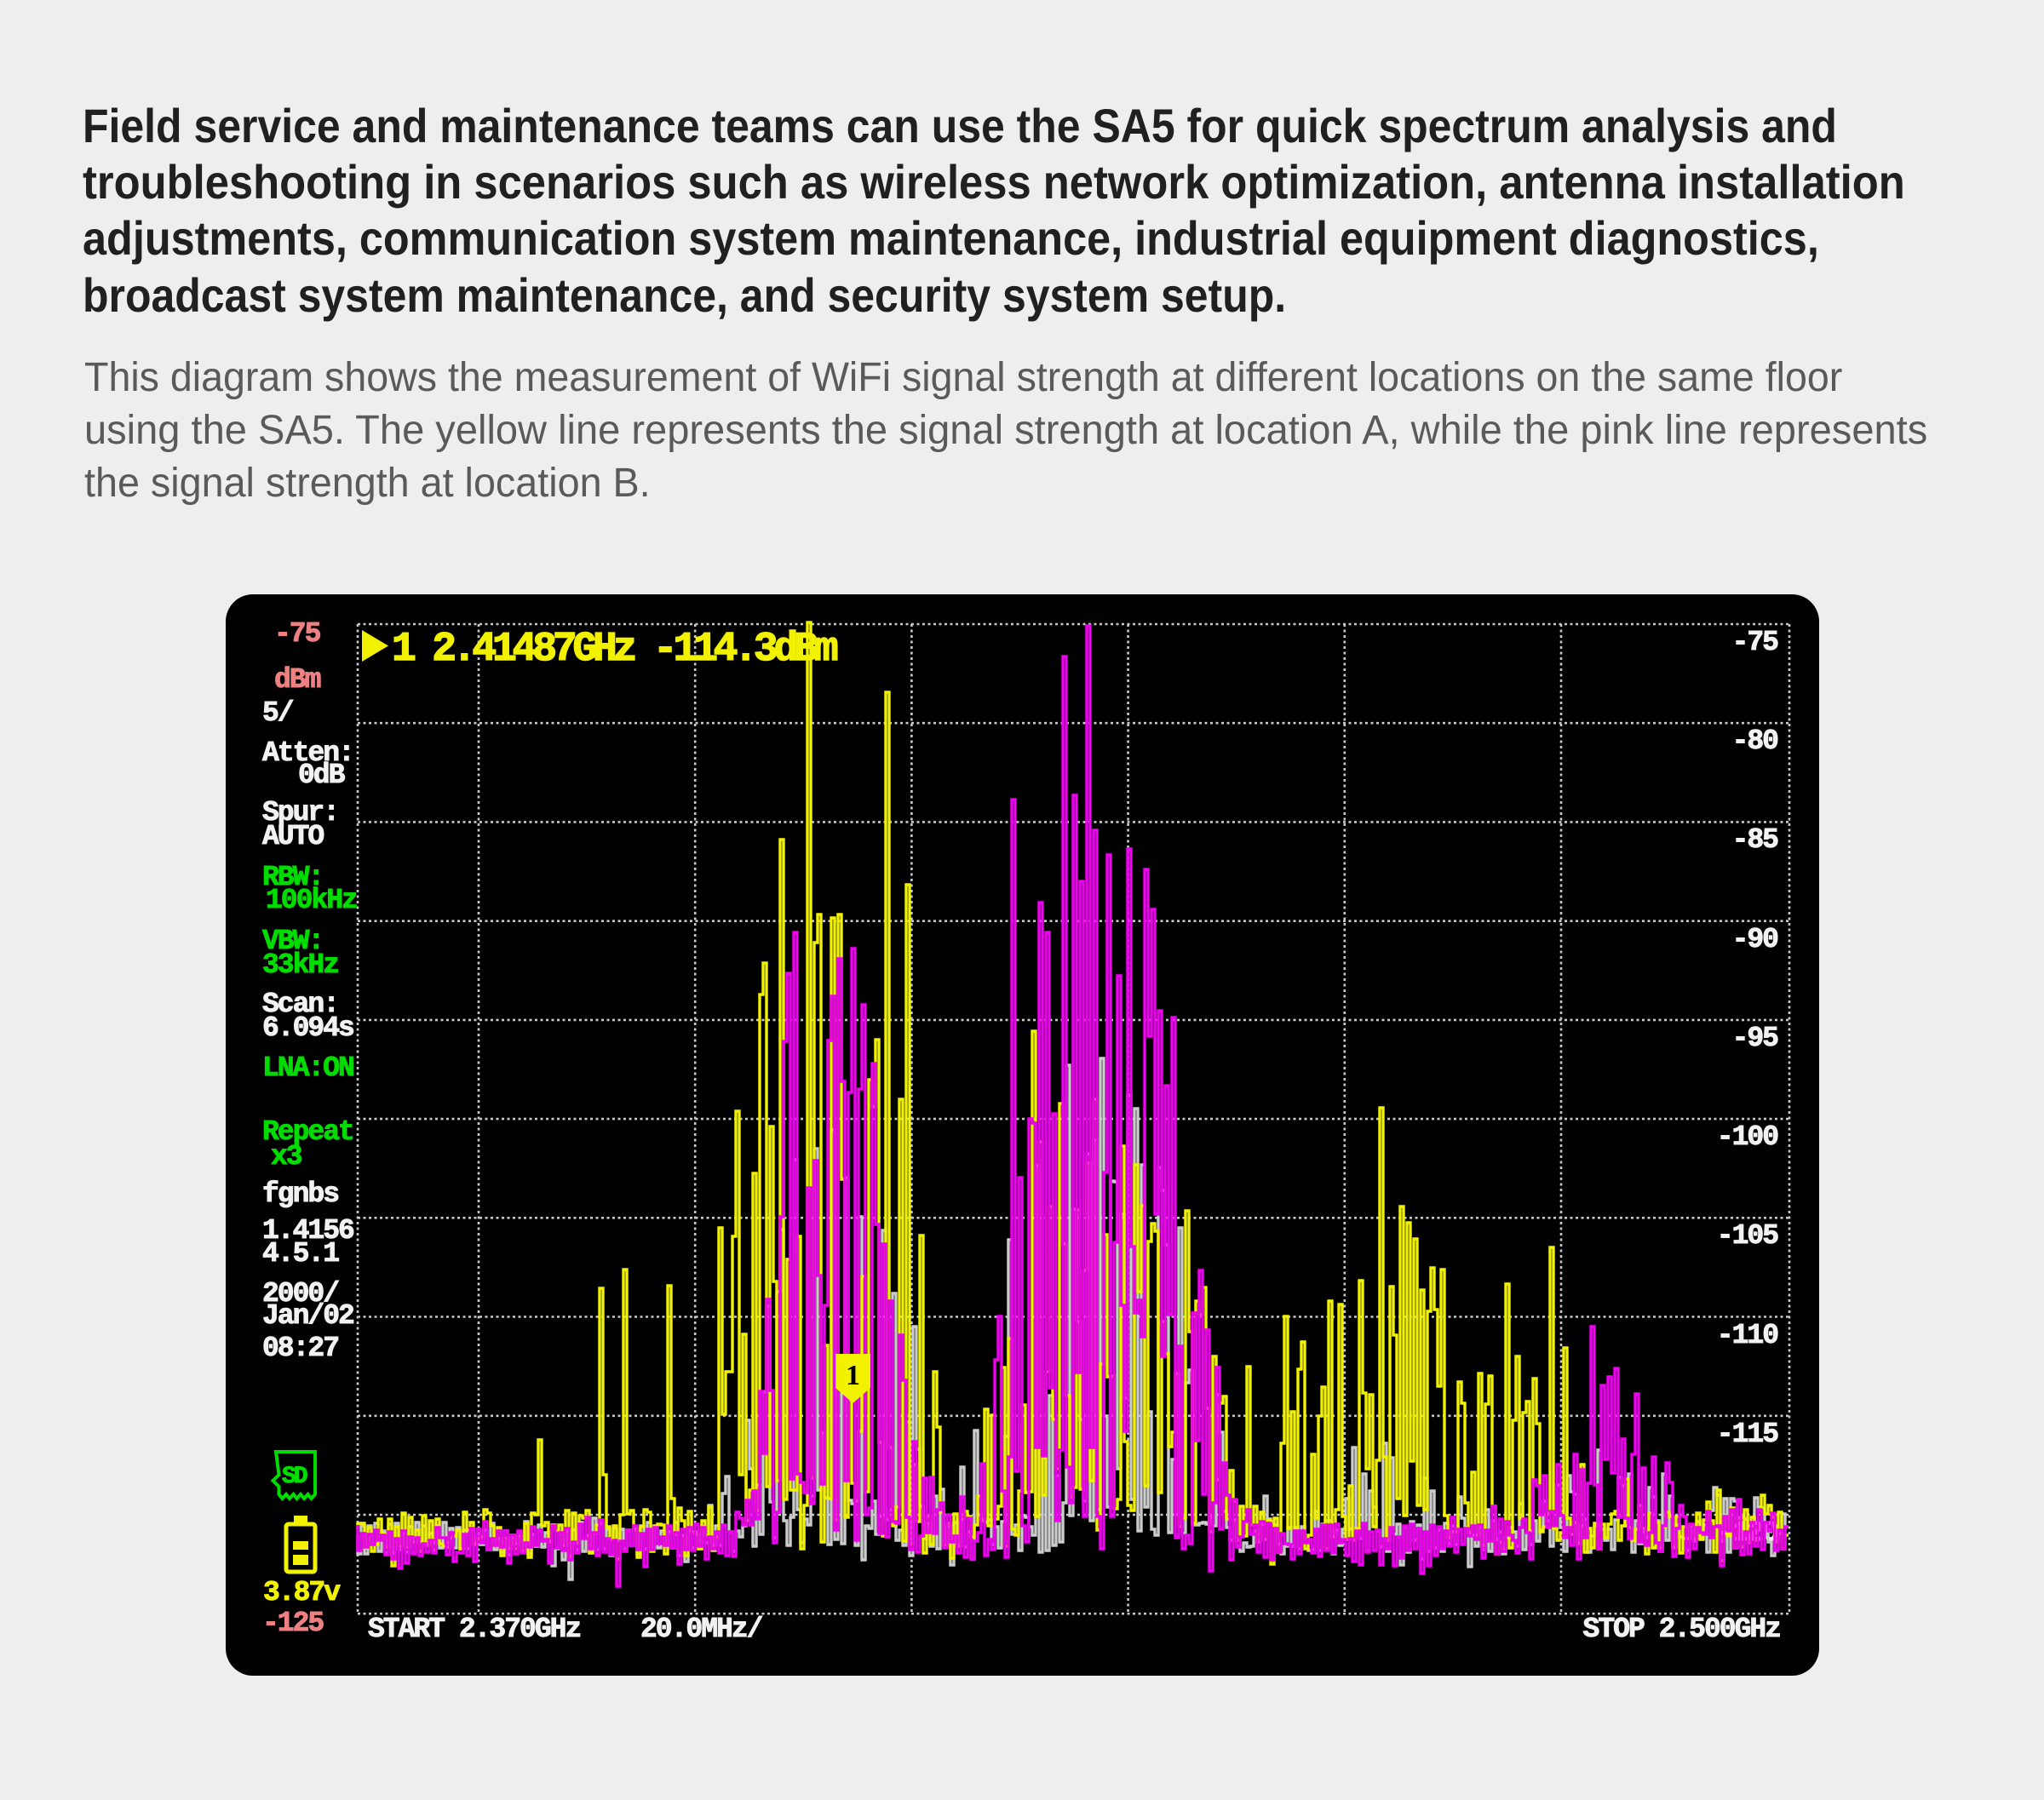 This screenshot has height=1800, width=2044. I want to click on svg-text: -90, so click(1755, 939).